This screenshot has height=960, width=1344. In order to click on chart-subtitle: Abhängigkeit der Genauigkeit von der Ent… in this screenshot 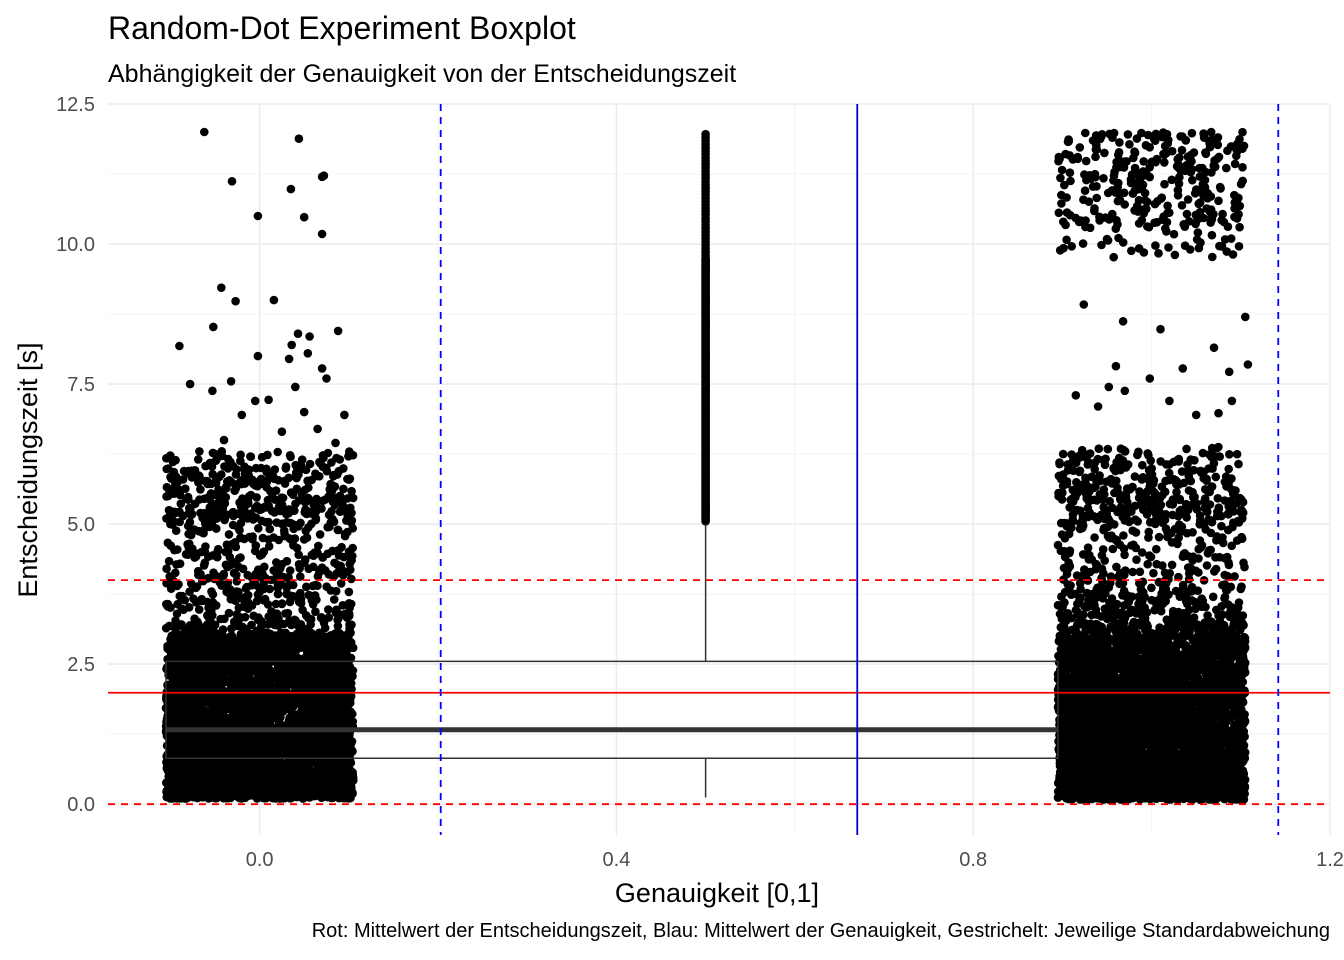, I will do `click(422, 74)`.